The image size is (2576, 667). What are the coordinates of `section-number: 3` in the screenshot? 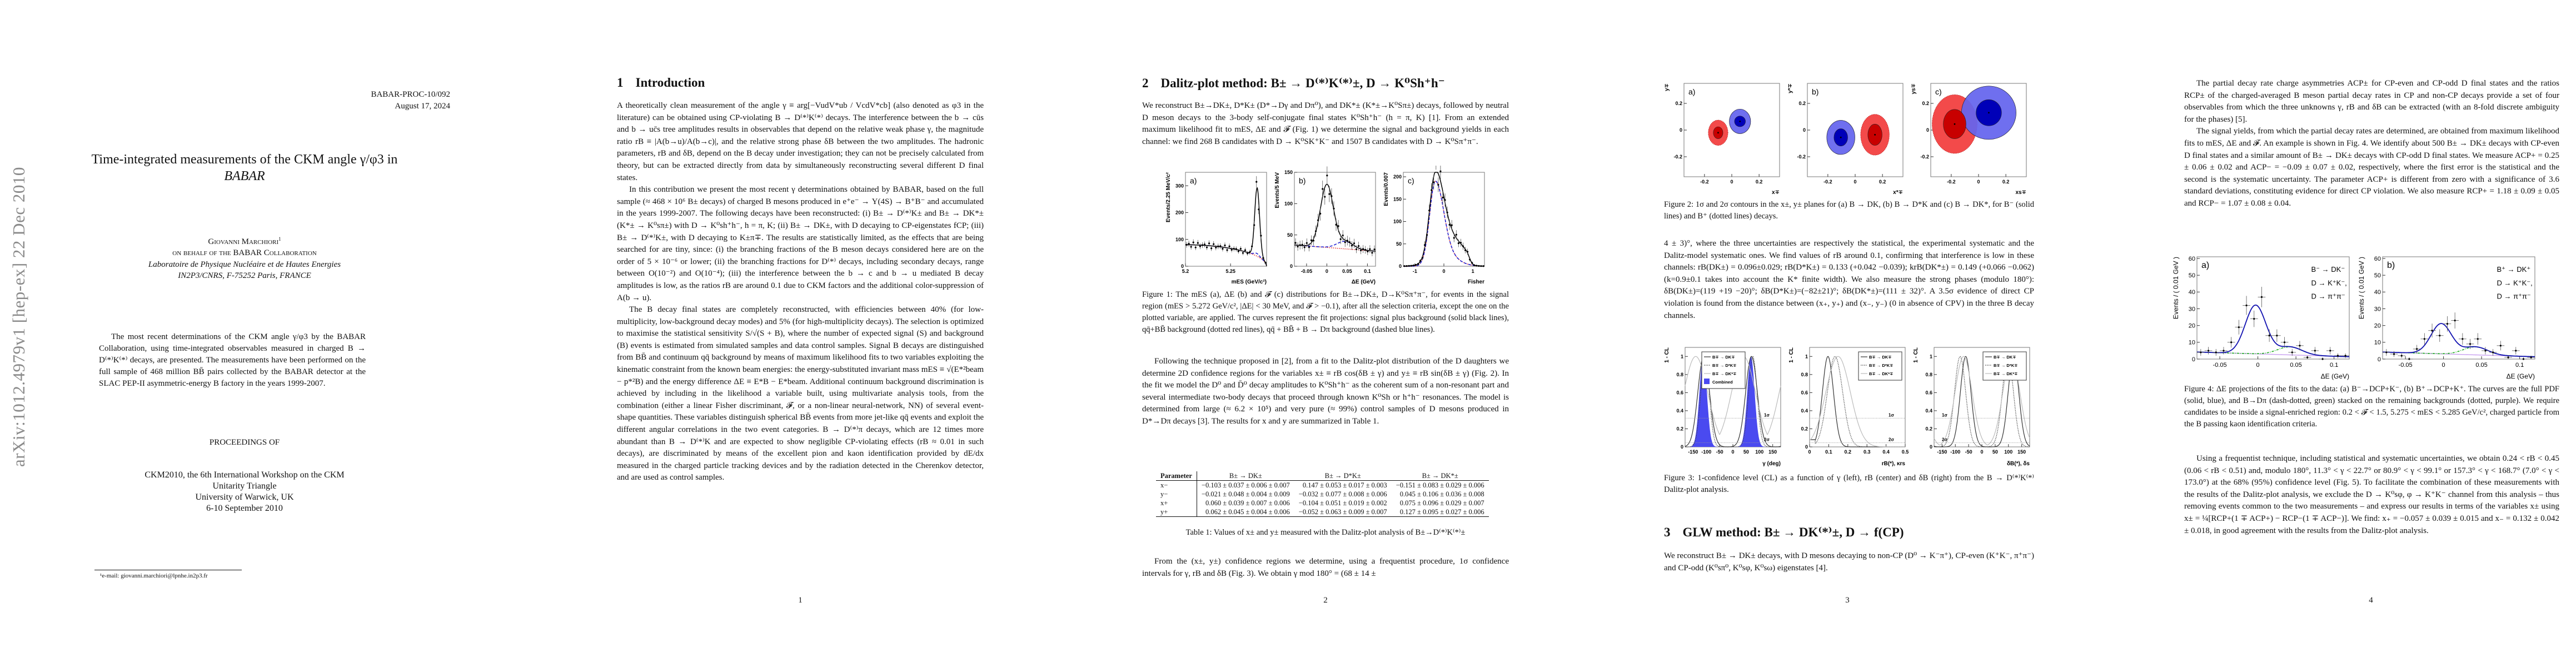 It's located at (1667, 532).